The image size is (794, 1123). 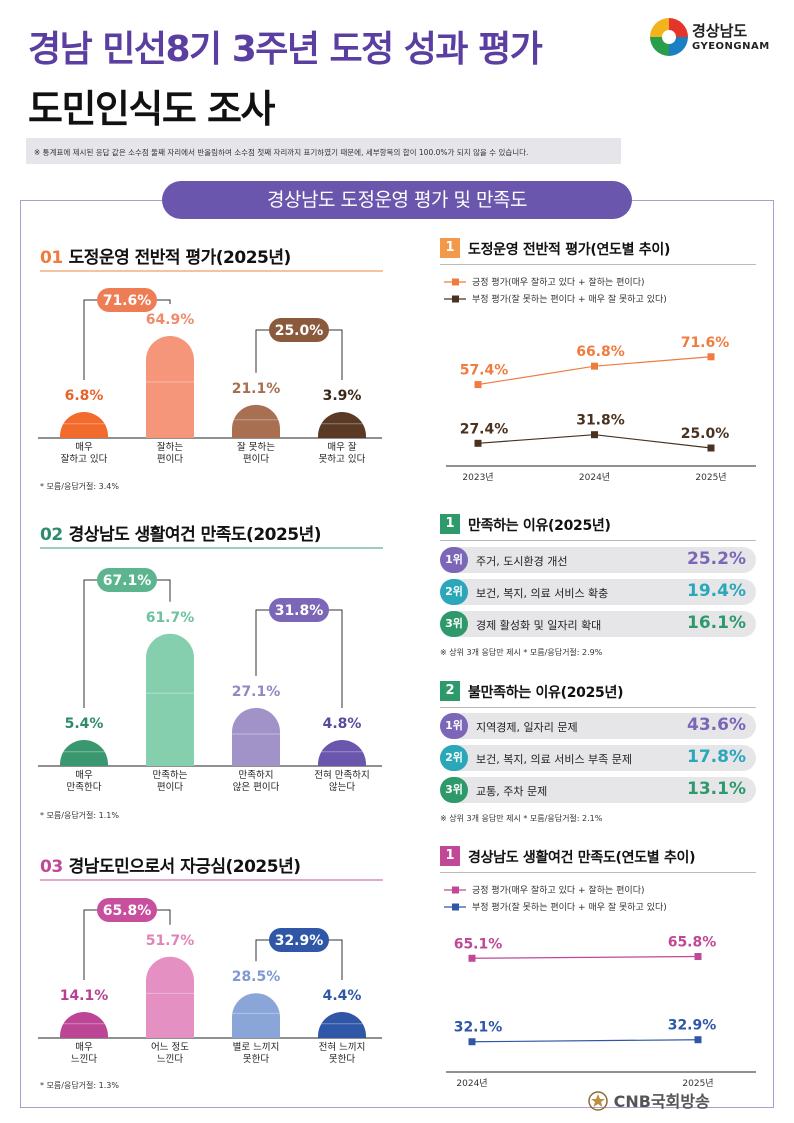 What do you see at coordinates (84, 996) in the screenshot?
I see `bar-value-label: 14.1%` at bounding box center [84, 996].